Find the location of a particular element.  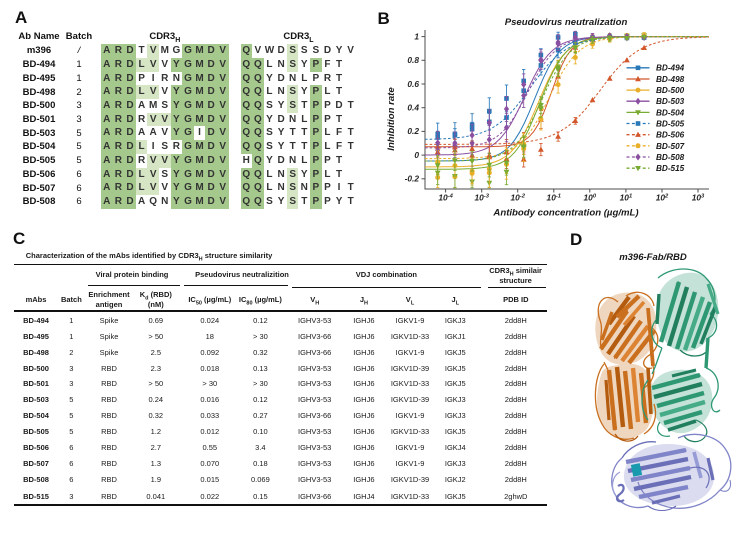

svg-text: 103 is located at coordinates (698, 198).